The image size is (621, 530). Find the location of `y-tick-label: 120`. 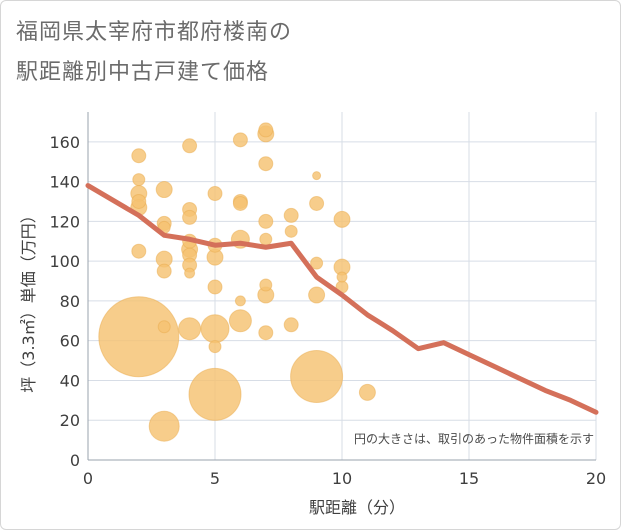

y-tick-label: 120 is located at coordinates (64, 221).